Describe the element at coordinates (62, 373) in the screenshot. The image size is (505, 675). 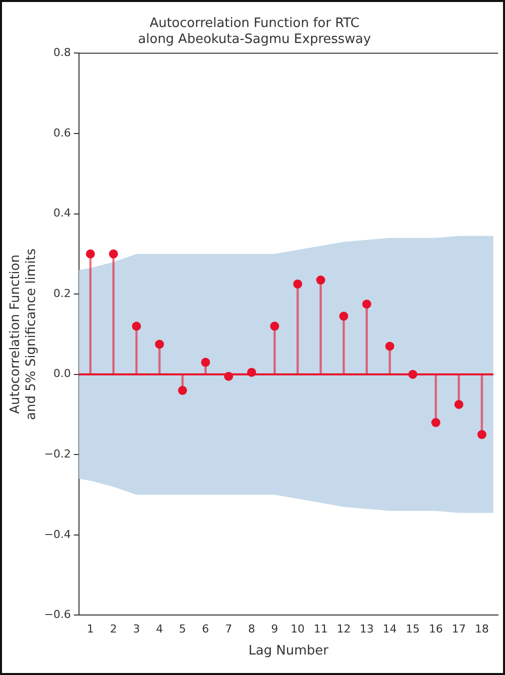
I see `y-tick-label: 0.0` at that location.